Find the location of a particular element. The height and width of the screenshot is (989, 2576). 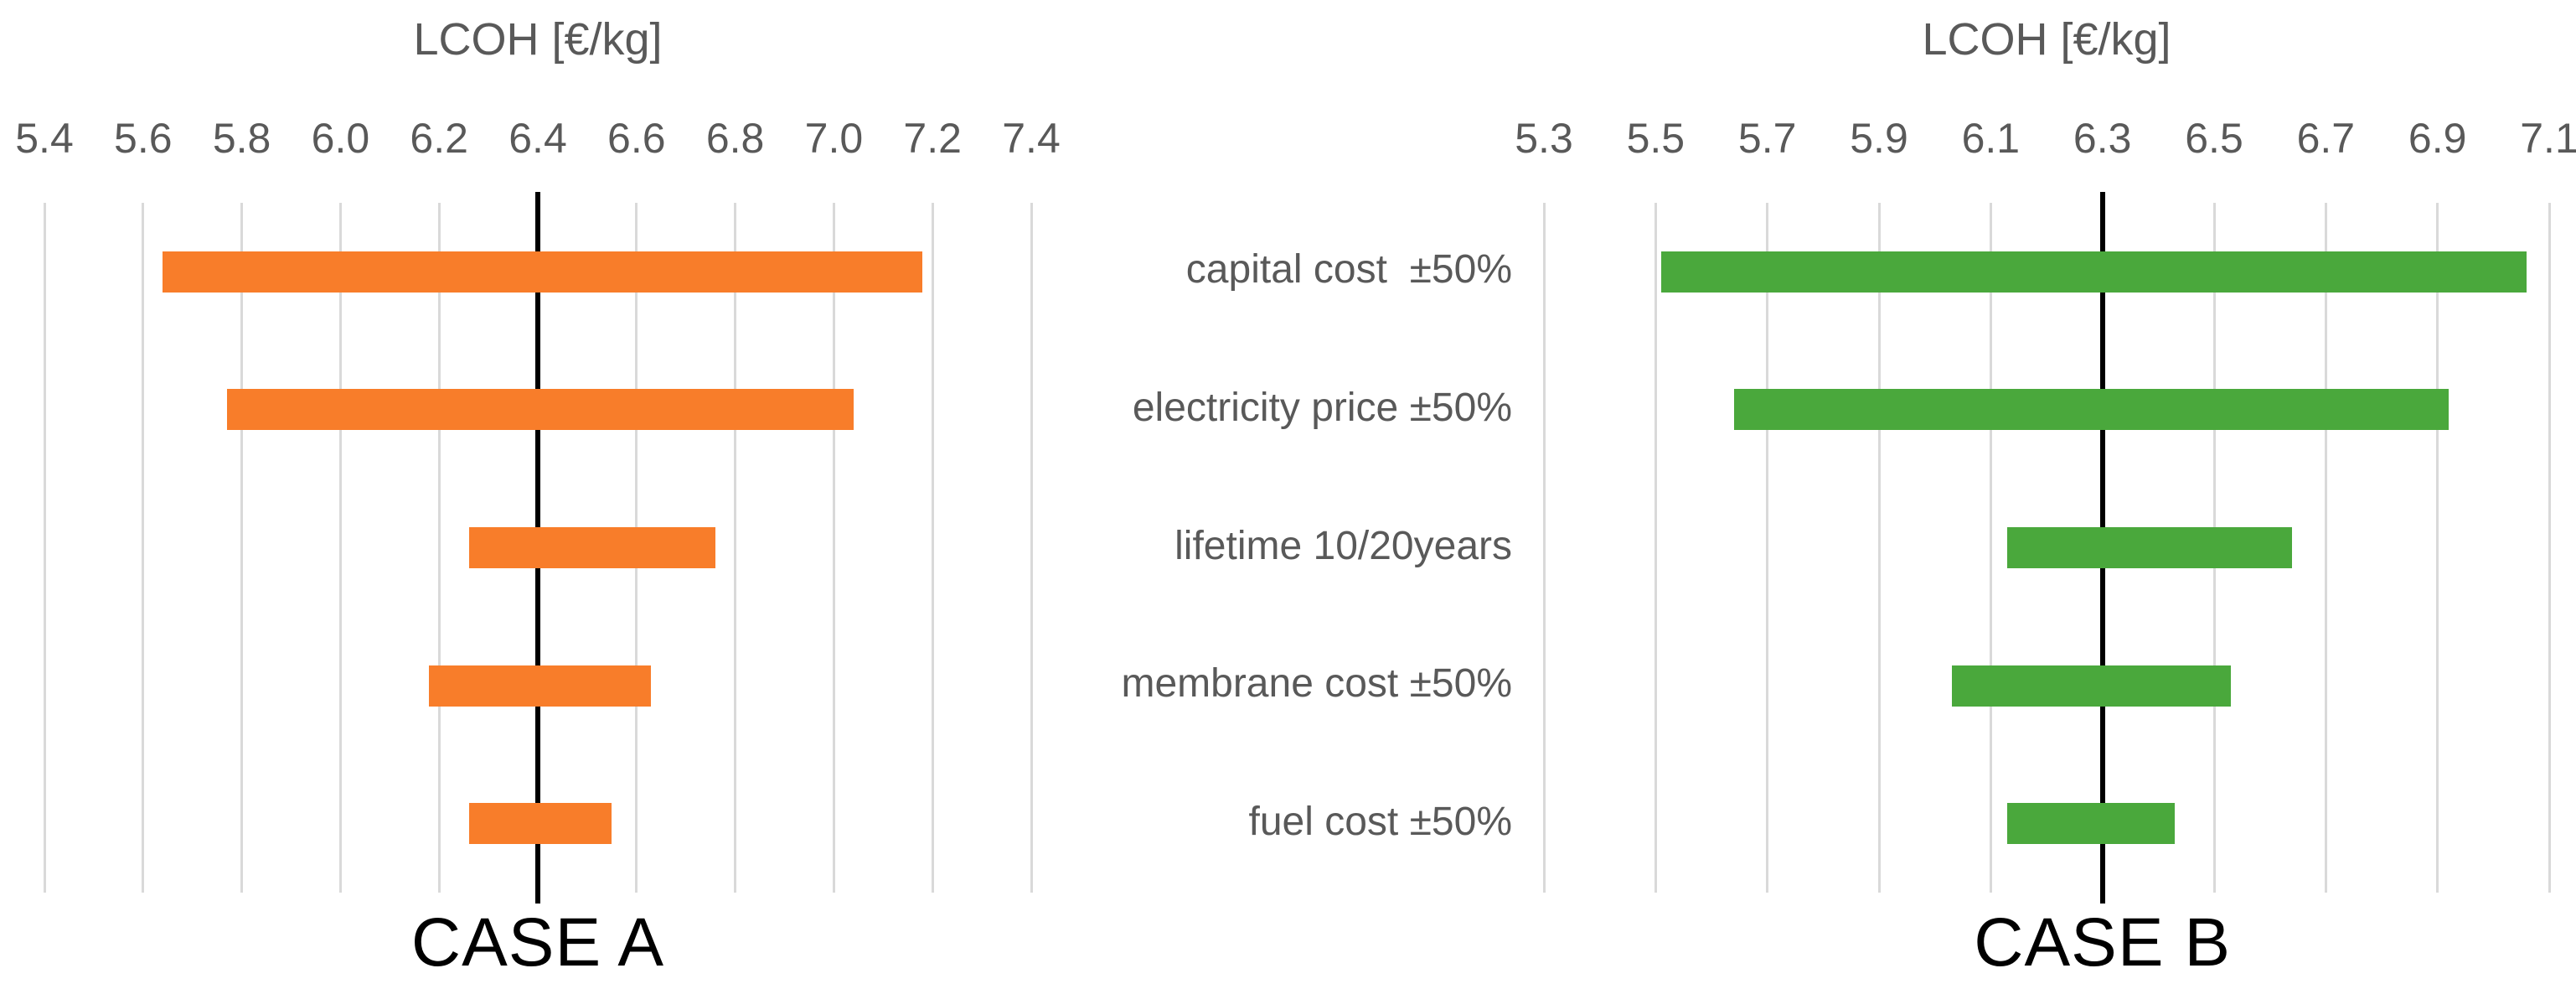

x-tick-label: 5.6 is located at coordinates (143, 139).